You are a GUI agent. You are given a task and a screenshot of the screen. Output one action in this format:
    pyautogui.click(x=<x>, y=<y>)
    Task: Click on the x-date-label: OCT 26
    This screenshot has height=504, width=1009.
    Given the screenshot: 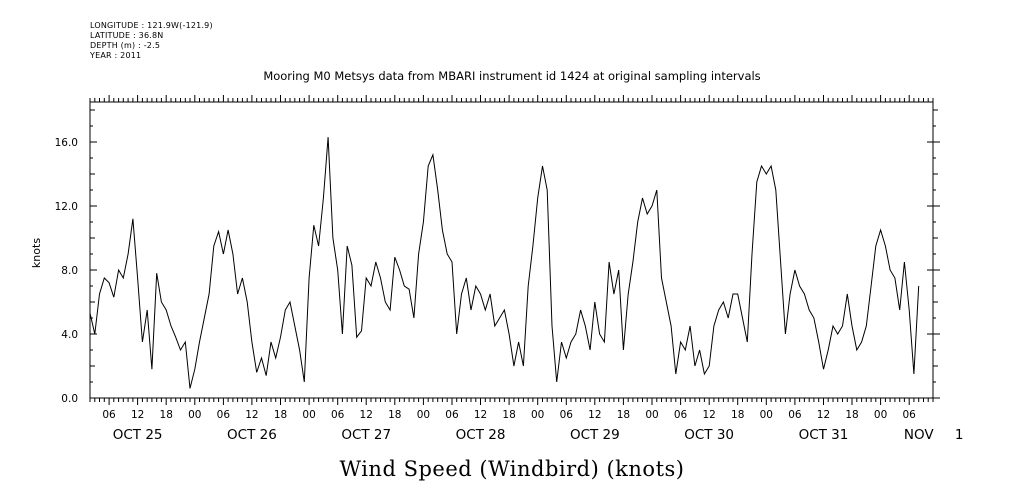 What is the action you would take?
    pyautogui.click(x=252, y=435)
    